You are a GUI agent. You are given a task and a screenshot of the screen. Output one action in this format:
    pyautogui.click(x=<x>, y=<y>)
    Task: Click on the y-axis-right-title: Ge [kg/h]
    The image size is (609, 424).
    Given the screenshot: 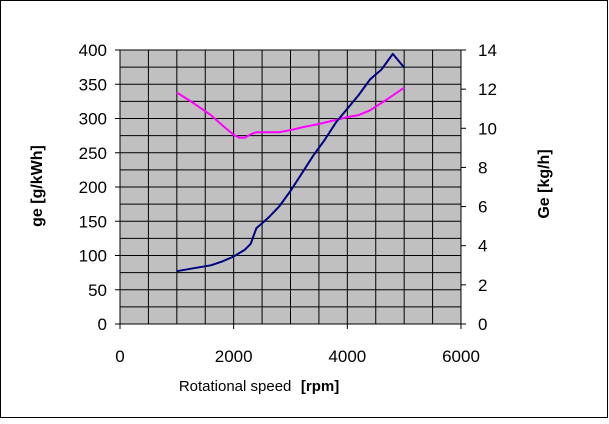 What is the action you would take?
    pyautogui.click(x=544, y=183)
    